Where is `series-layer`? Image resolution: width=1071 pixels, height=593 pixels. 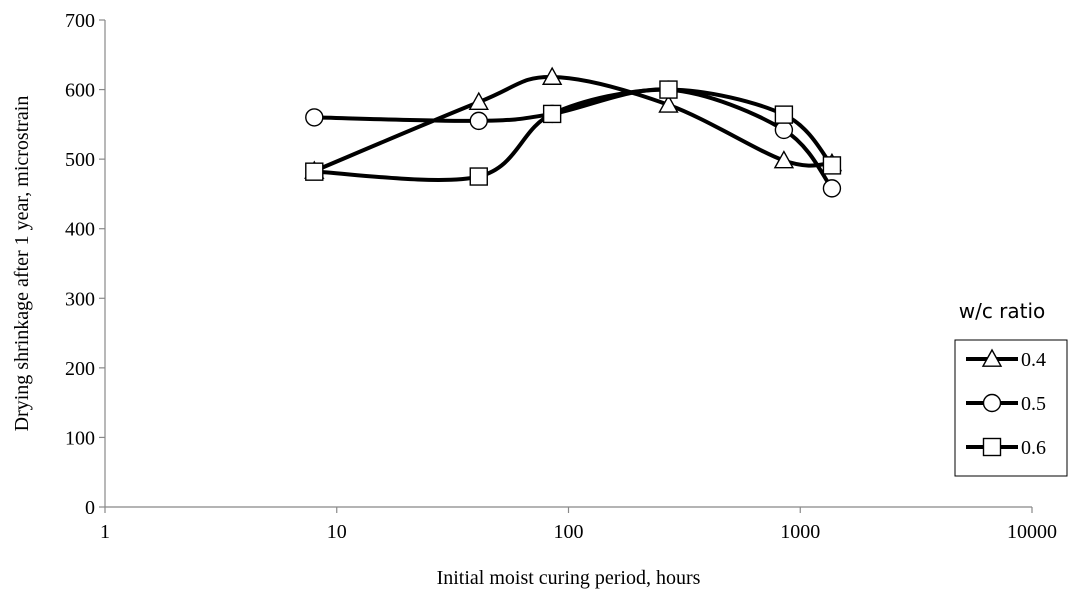 series-layer is located at coordinates (573, 132).